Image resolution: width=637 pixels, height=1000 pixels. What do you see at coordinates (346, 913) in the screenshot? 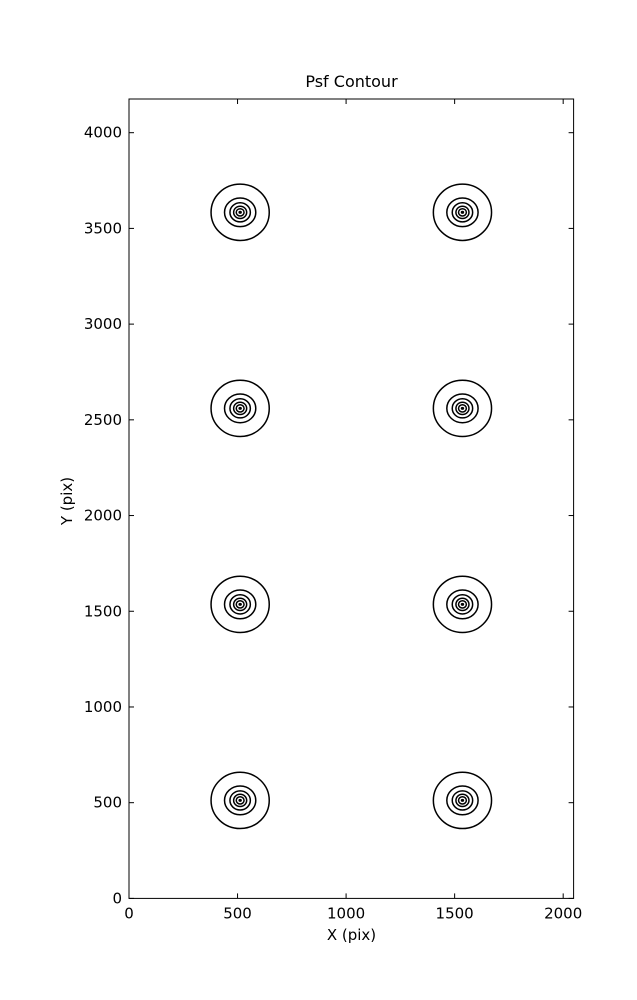
I see `x-tick-label: 1000` at bounding box center [346, 913].